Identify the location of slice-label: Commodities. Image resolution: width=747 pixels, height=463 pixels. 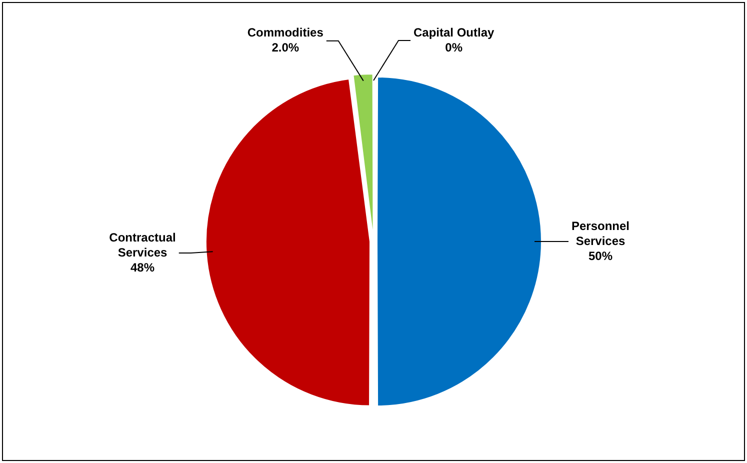
(285, 33).